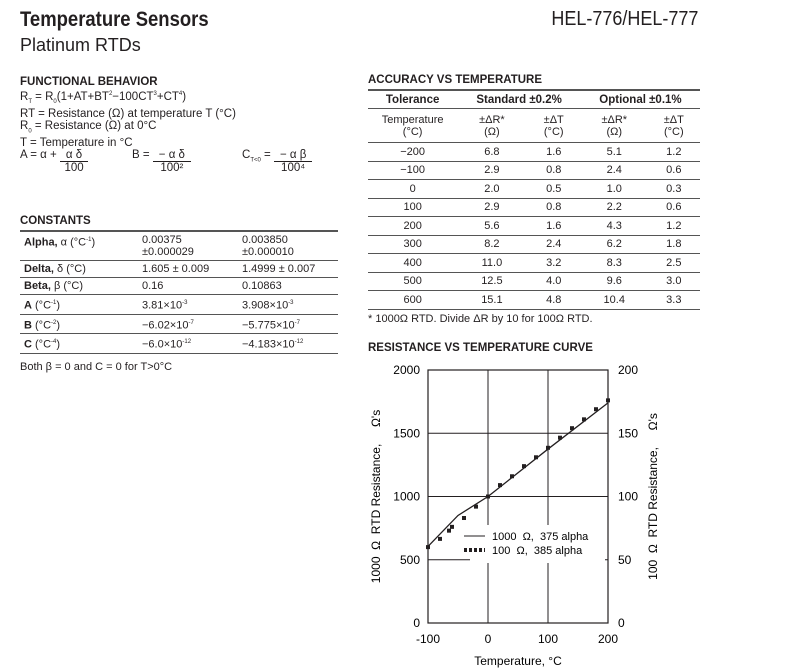  What do you see at coordinates (79, 343) in the screenshot?
I see `constants-cell: C (°C-4)` at bounding box center [79, 343].